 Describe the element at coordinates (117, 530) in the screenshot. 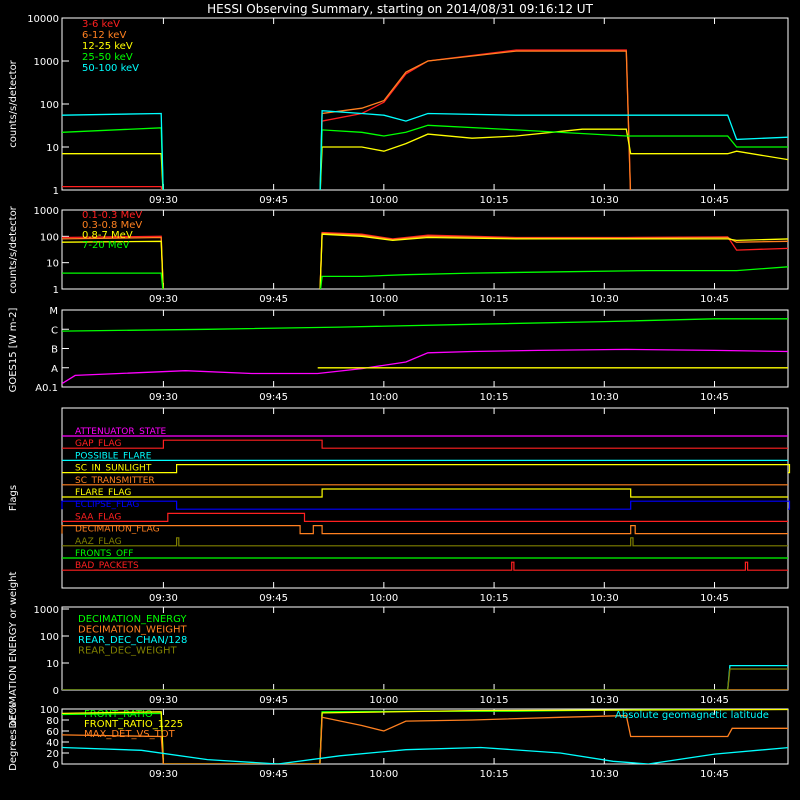

I see `flag-label: DECIMATION_FLAG` at that location.